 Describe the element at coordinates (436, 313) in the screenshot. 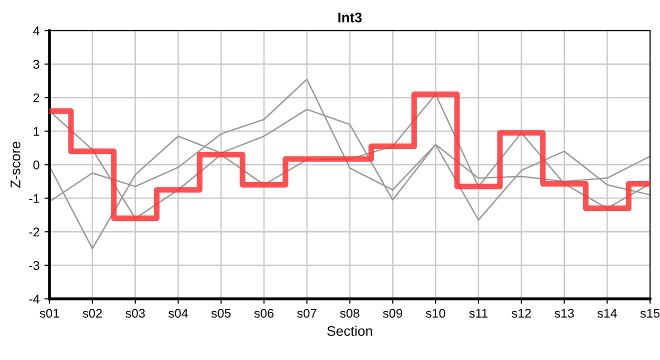

I see `x-tick-label: s10` at that location.